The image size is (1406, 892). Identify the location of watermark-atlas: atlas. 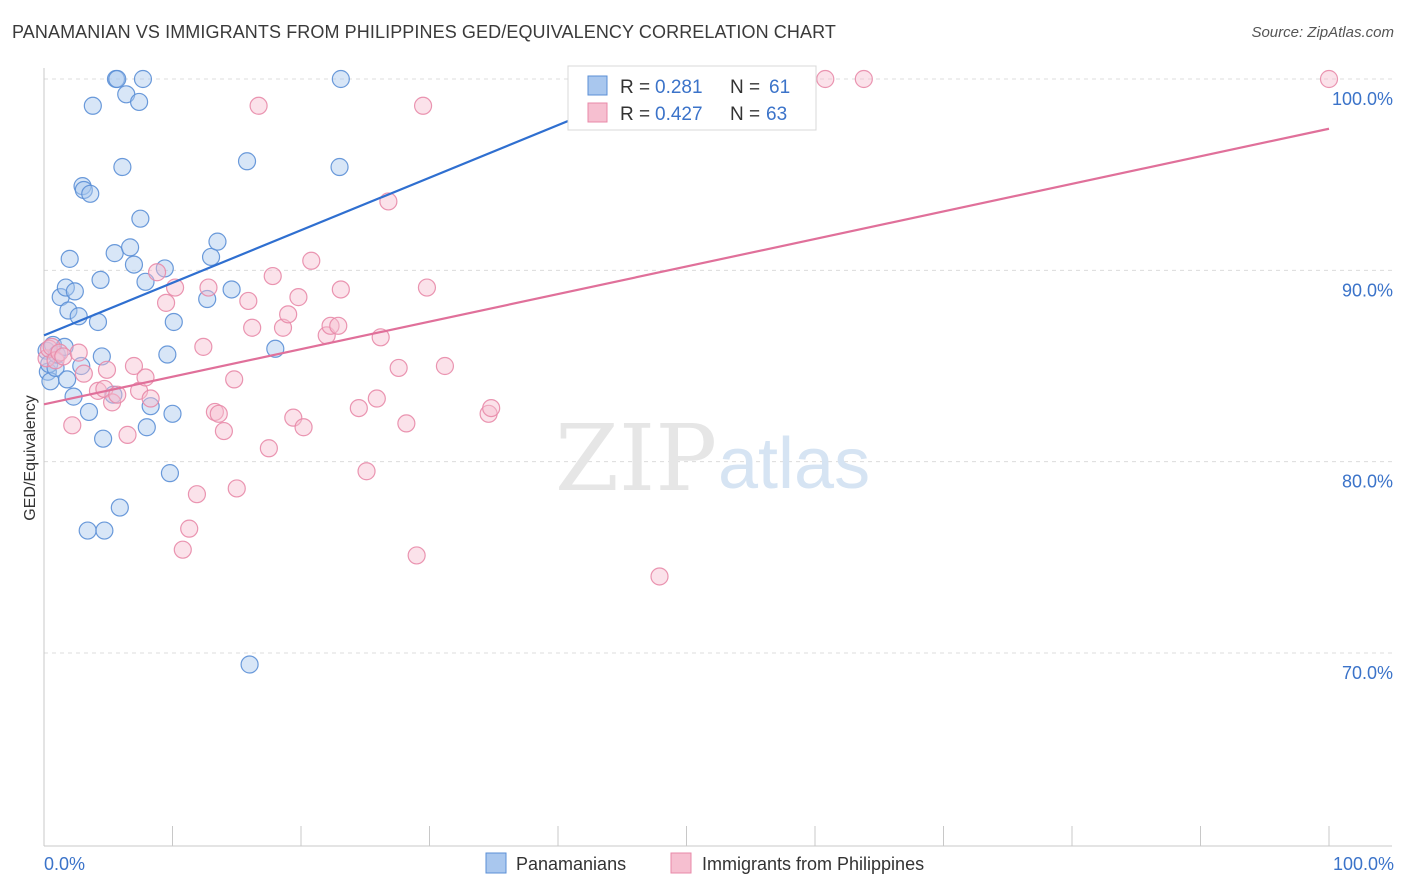
(794, 464).